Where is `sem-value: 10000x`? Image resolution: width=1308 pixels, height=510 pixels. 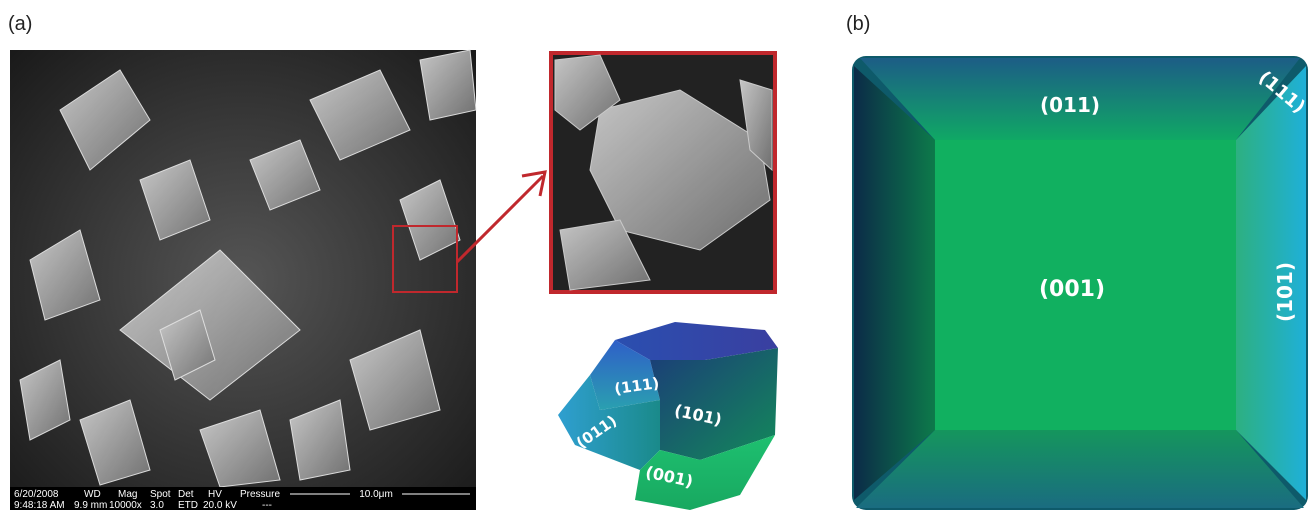 sem-value: 10000x is located at coordinates (125, 505).